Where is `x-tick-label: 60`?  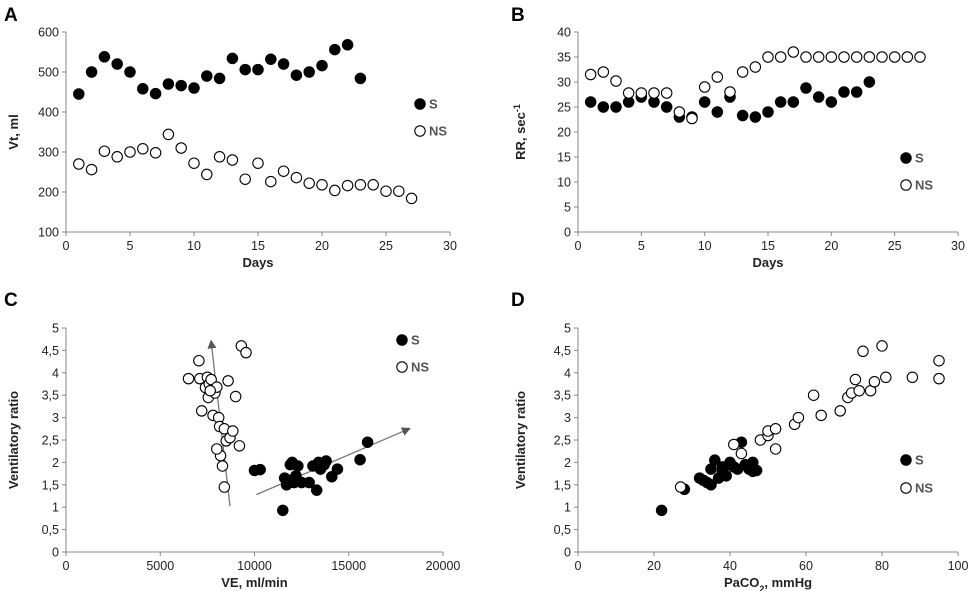
x-tick-label: 60 is located at coordinates (806, 566).